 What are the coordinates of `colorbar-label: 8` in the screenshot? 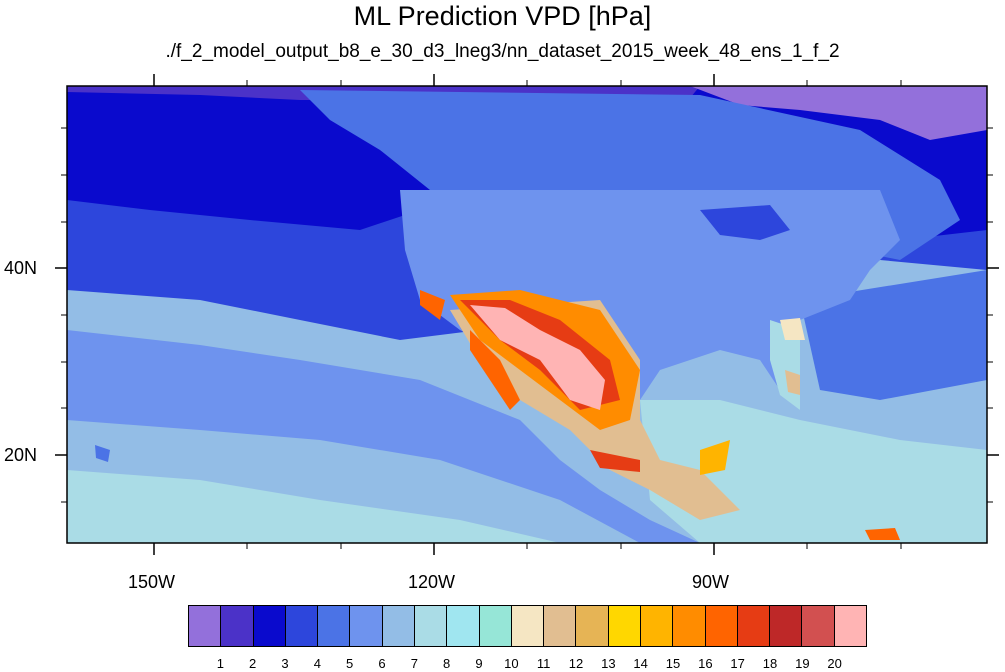 It's located at (447, 663).